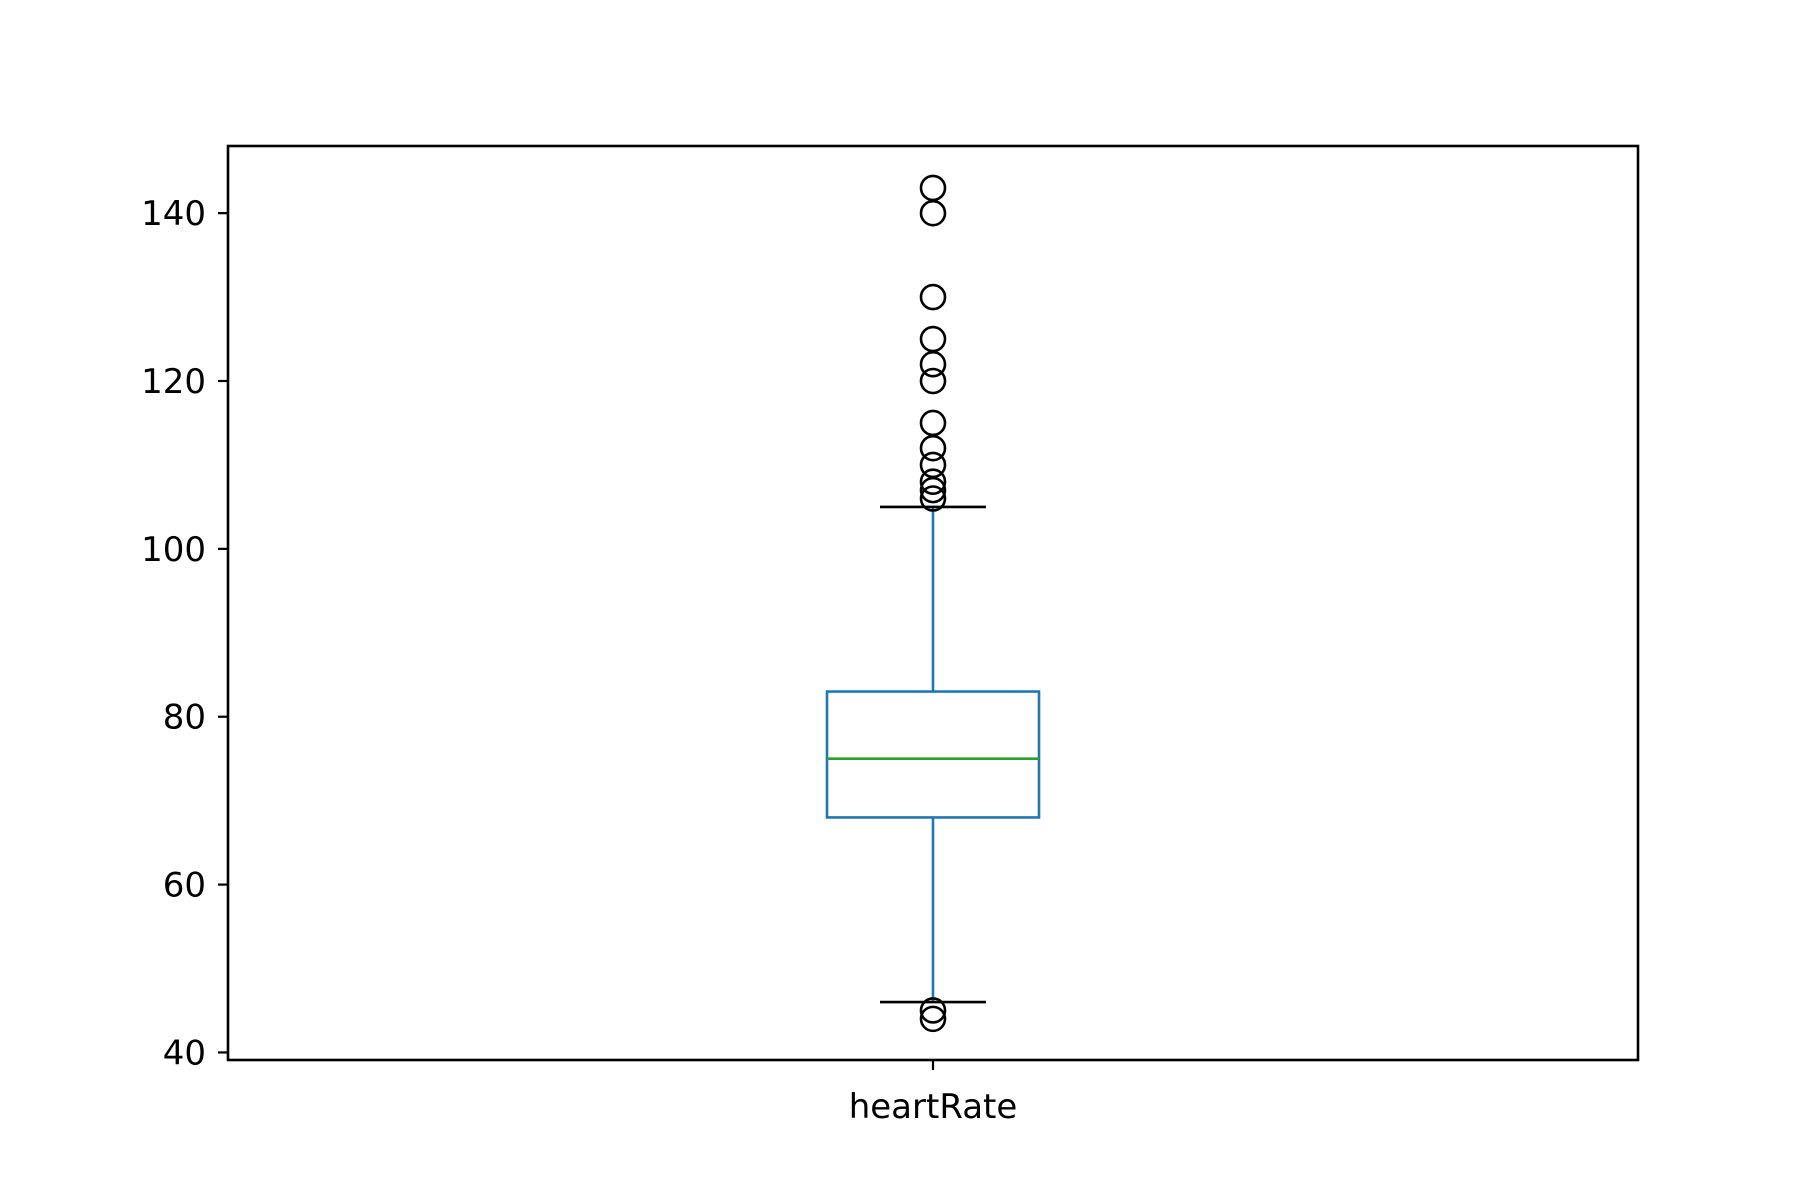  What do you see at coordinates (184, 1053) in the screenshot?
I see `y-tick-label: 40` at bounding box center [184, 1053].